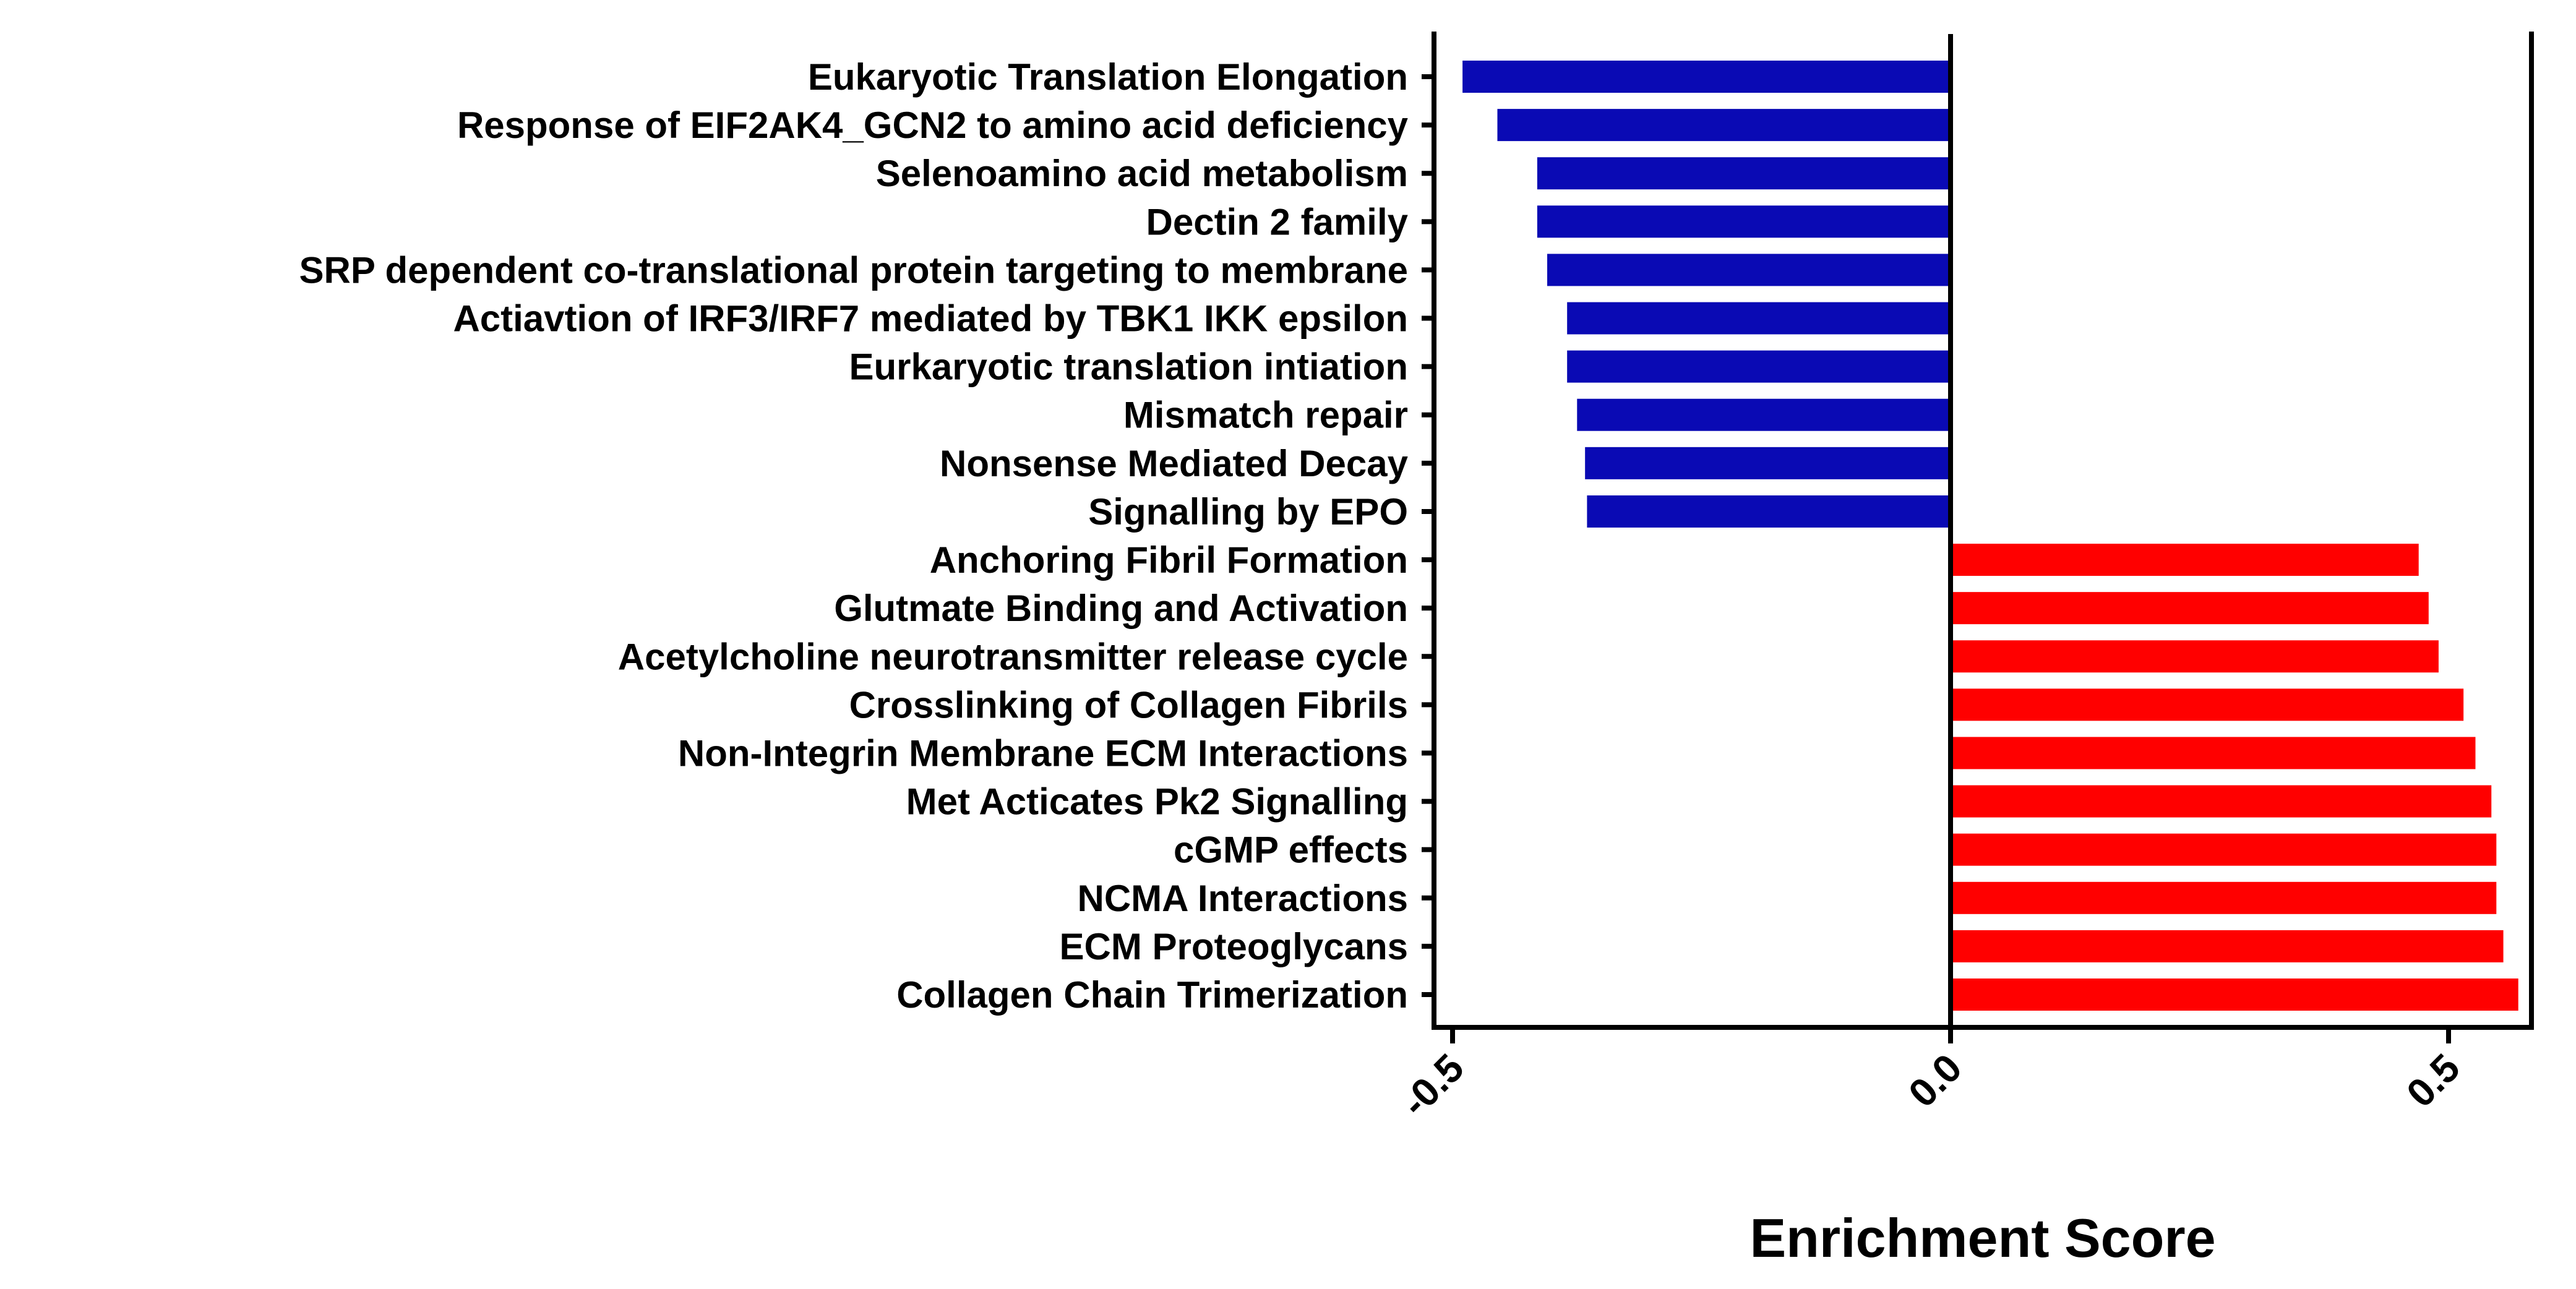  Describe the element at coordinates (2433, 1080) in the screenshot. I see `x-tick-label: 0.5` at that location.